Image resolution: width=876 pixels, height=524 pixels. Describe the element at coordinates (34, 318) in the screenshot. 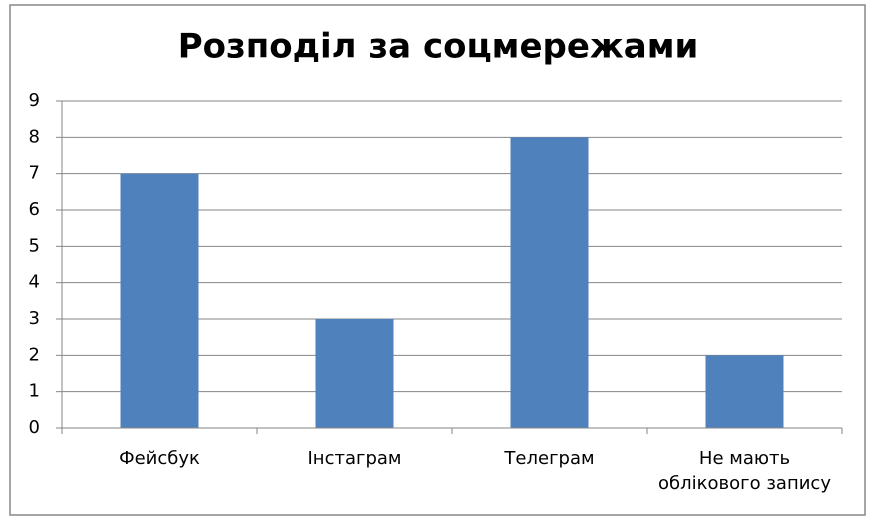

I see `y-tick-label: 3` at that location.